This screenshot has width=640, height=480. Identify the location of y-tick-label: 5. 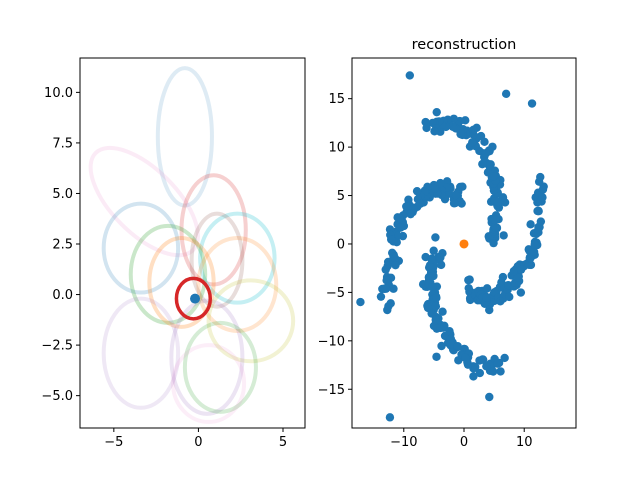
(341, 196).